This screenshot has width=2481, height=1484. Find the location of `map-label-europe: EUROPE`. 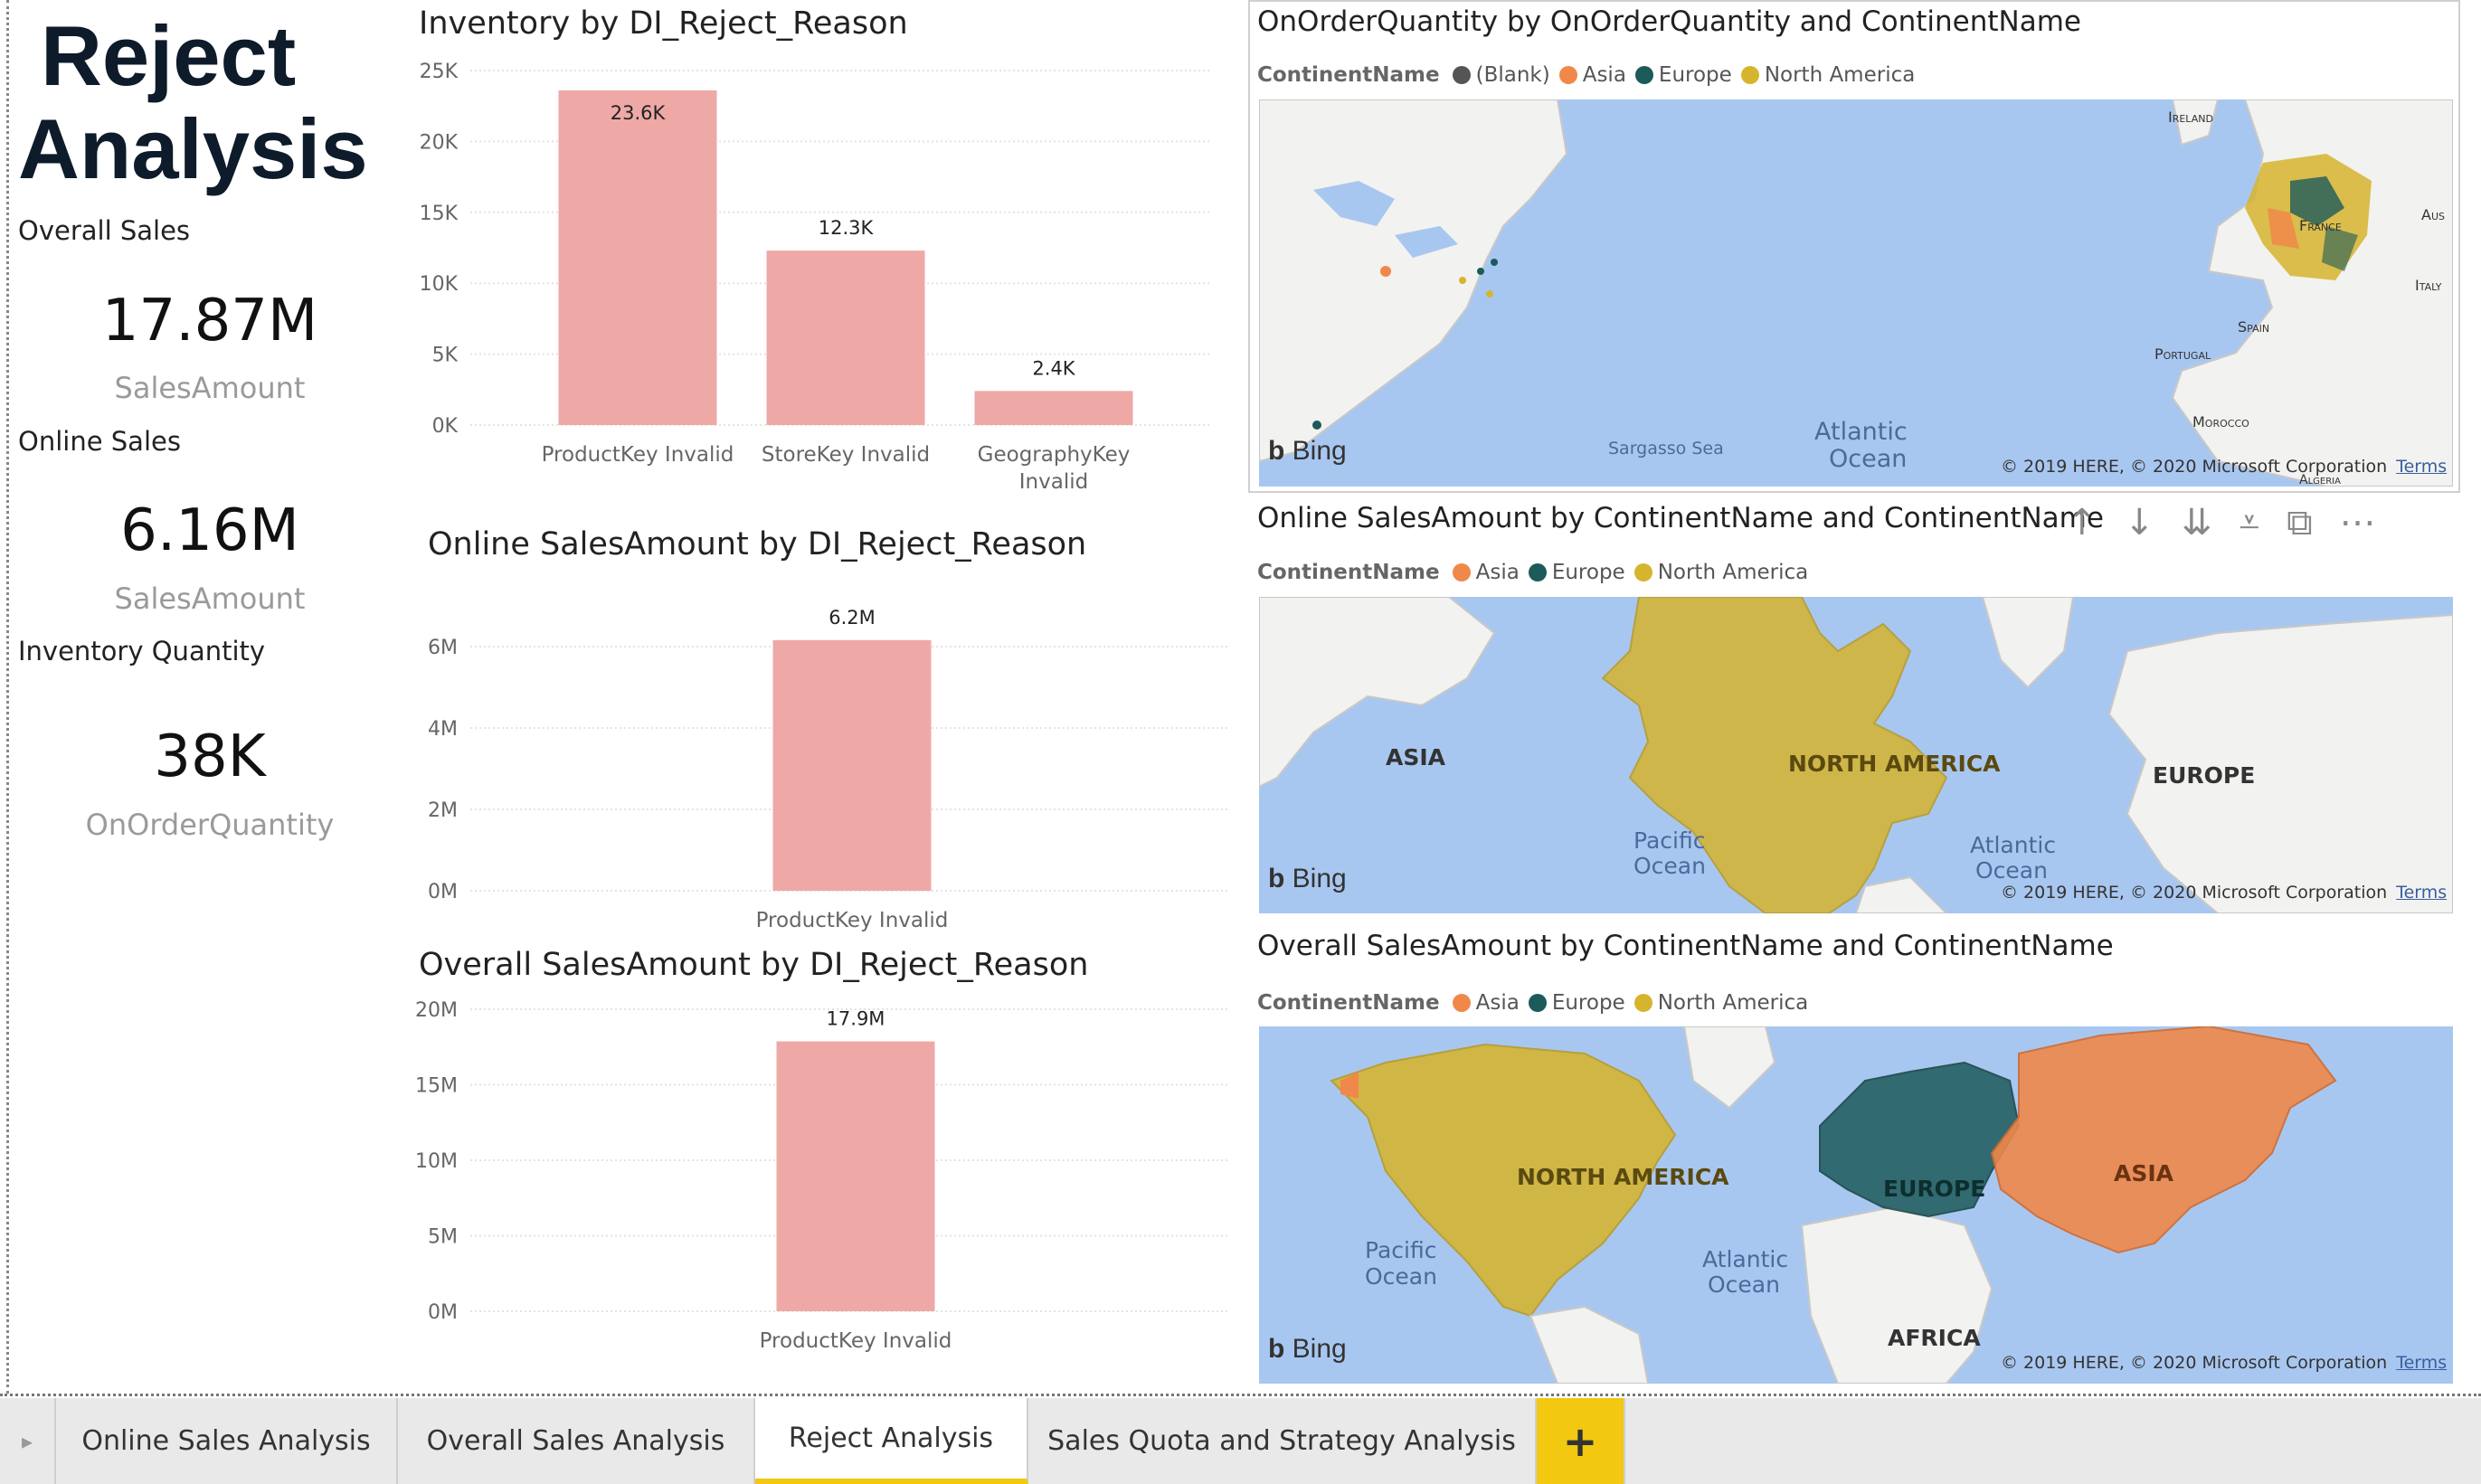

map-label-europe: EUROPE is located at coordinates (1934, 1189).